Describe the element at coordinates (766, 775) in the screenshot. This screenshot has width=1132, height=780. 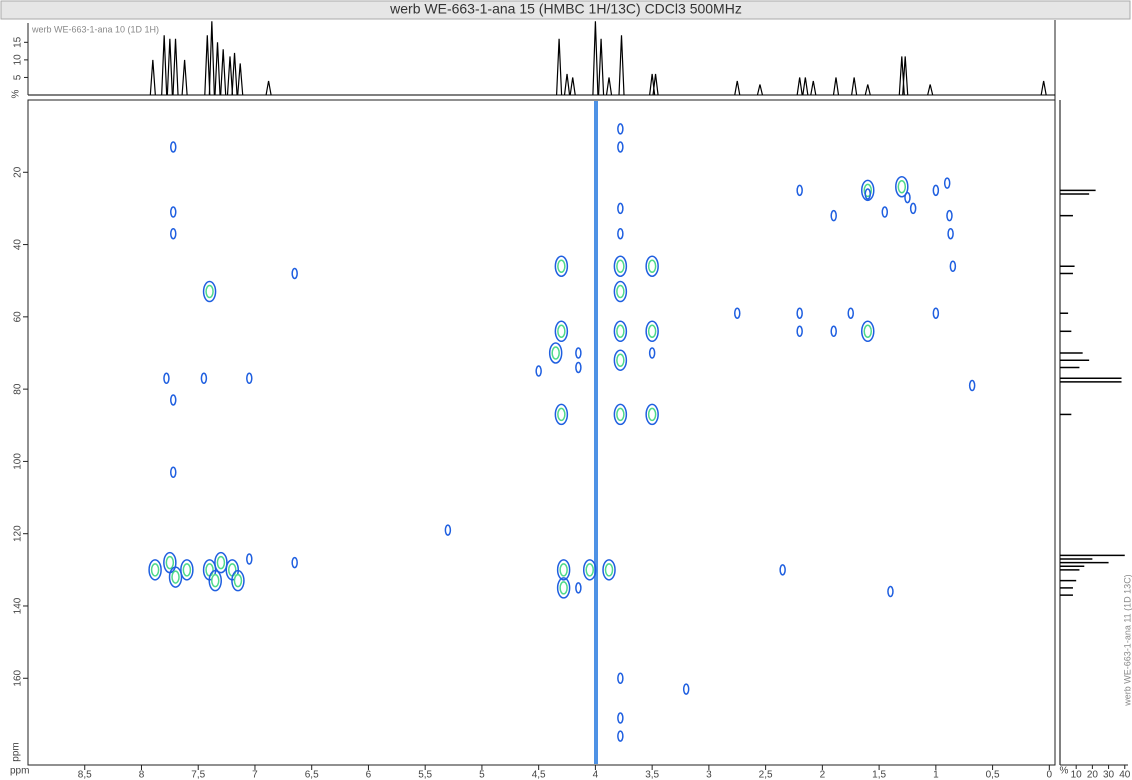
I see `x-tick-label: 2,5` at that location.